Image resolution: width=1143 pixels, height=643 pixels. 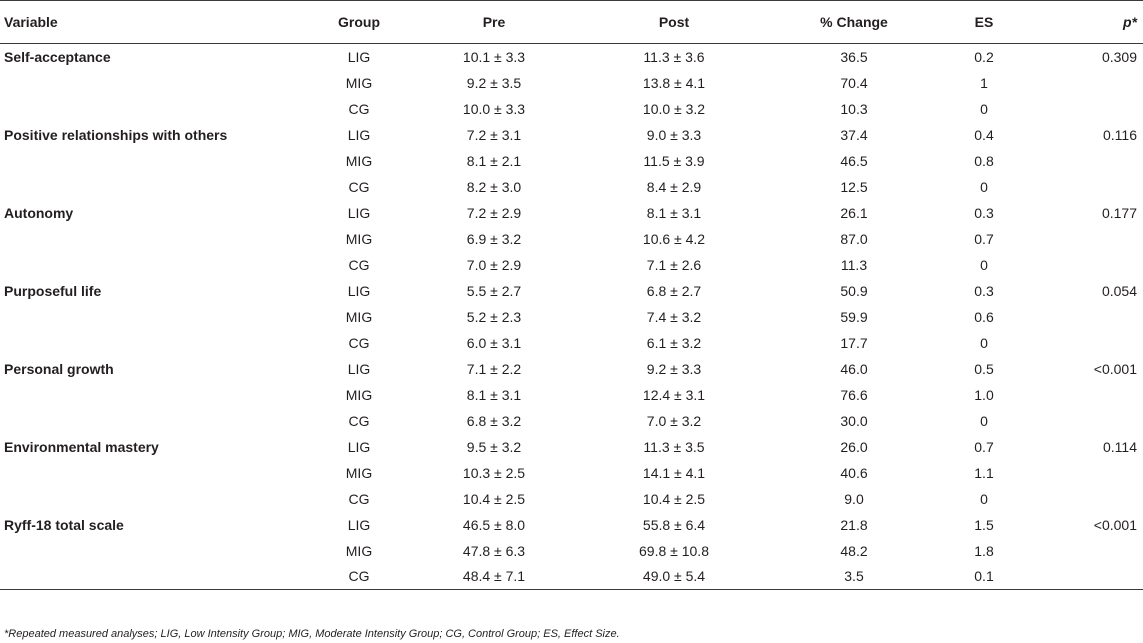 What do you see at coordinates (984, 576) in the screenshot?
I see `cell-es: 0.1` at bounding box center [984, 576].